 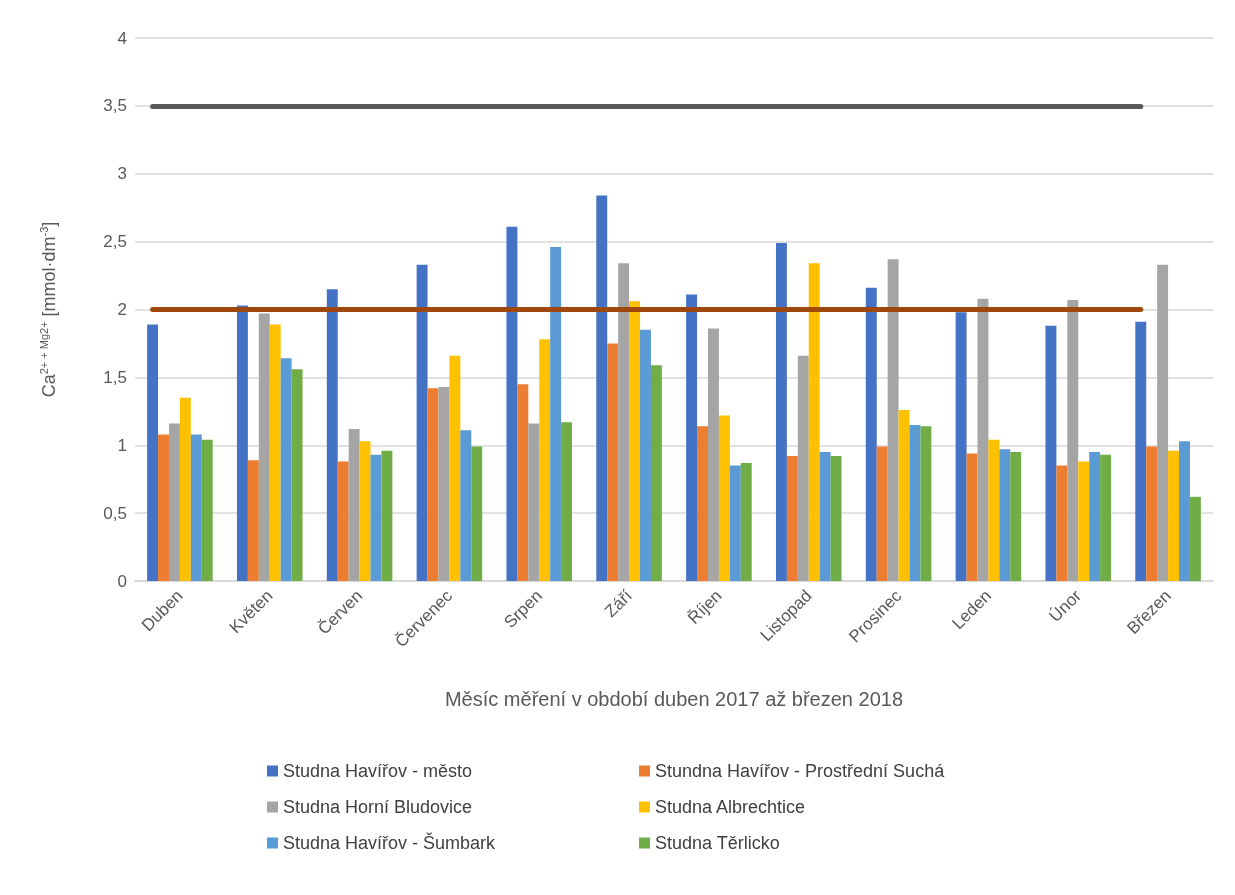 I want to click on y-tick-label: 2,5, so click(x=115, y=242).